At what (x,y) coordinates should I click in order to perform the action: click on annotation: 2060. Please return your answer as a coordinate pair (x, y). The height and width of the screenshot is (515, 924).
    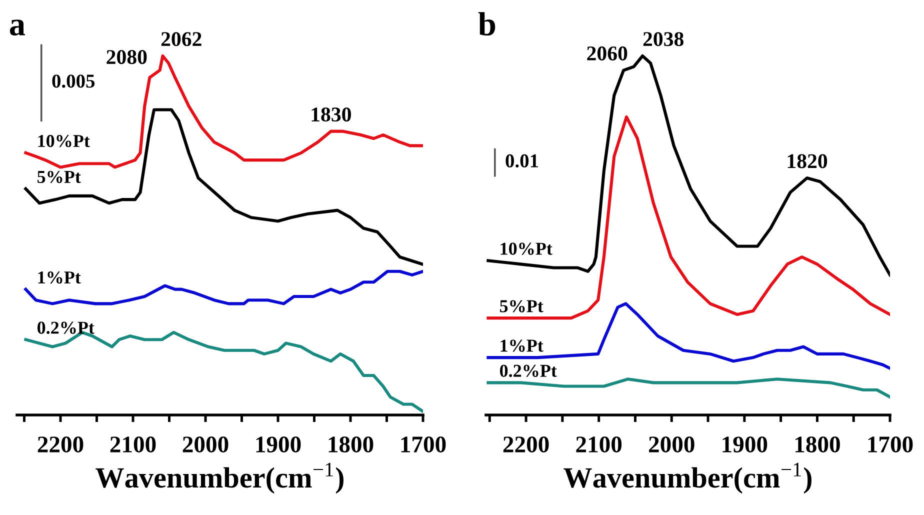
    Looking at the image, I should click on (607, 53).